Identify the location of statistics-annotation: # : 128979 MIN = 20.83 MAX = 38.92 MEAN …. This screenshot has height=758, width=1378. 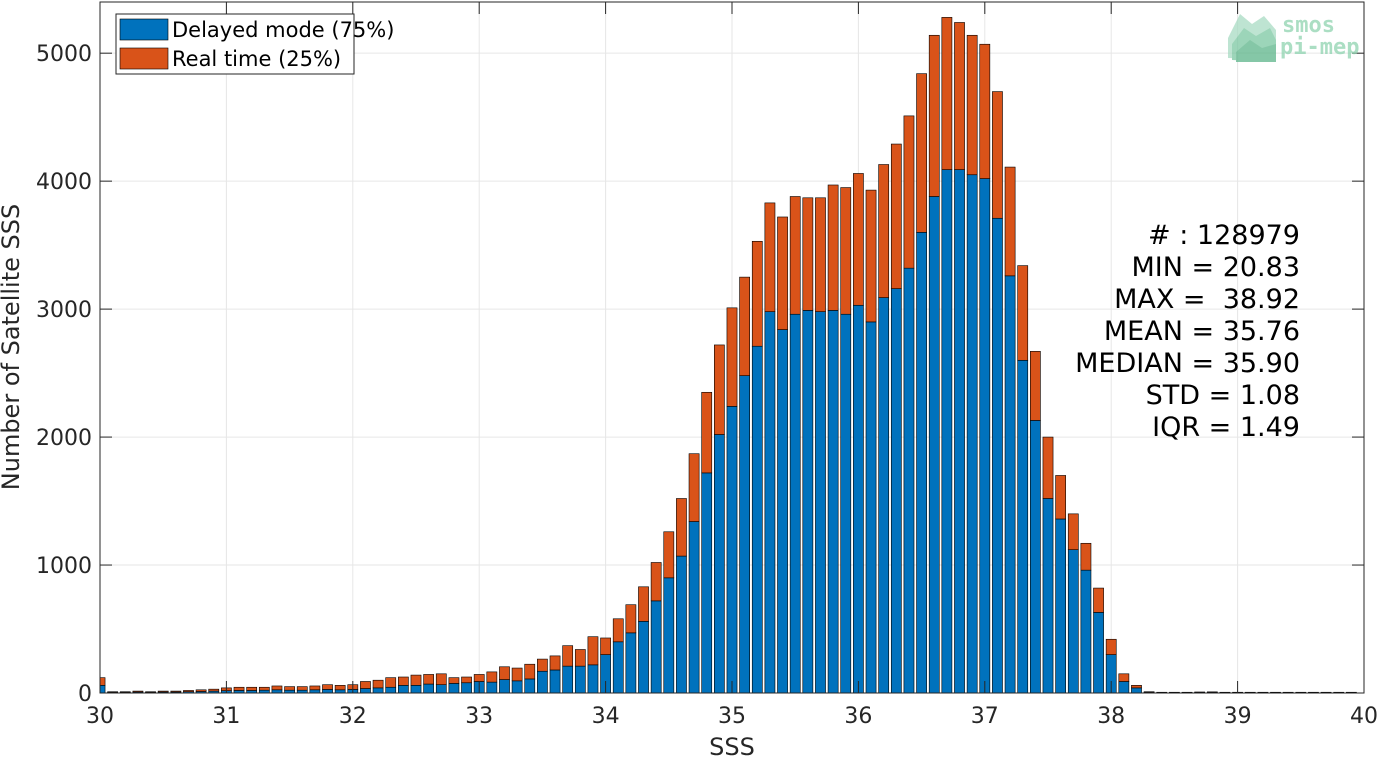
(1187, 331).